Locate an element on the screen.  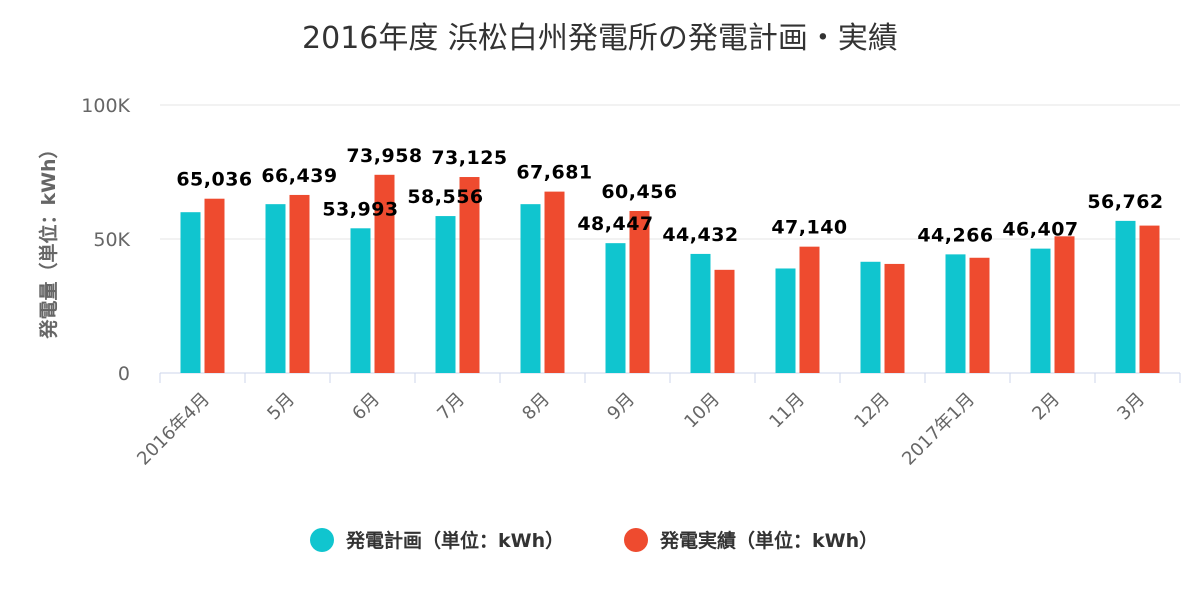
x-tick-label: 10月 is located at coordinates (702, 411).